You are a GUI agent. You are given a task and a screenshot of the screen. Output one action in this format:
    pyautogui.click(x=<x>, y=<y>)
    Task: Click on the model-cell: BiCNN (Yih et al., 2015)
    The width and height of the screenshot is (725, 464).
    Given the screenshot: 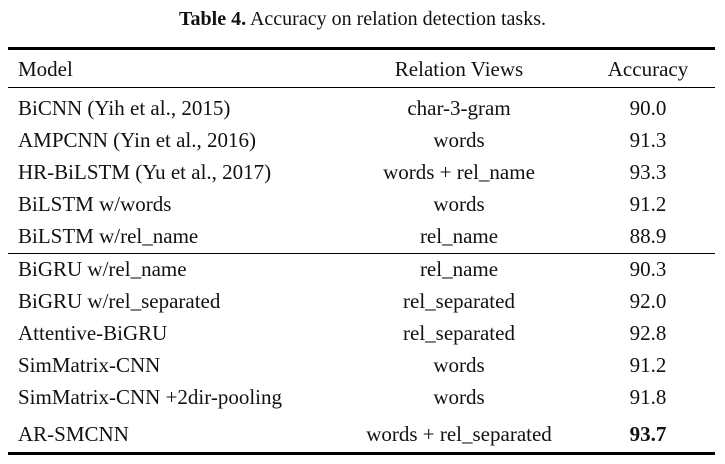 What is the action you would take?
    pyautogui.click(x=124, y=108)
    